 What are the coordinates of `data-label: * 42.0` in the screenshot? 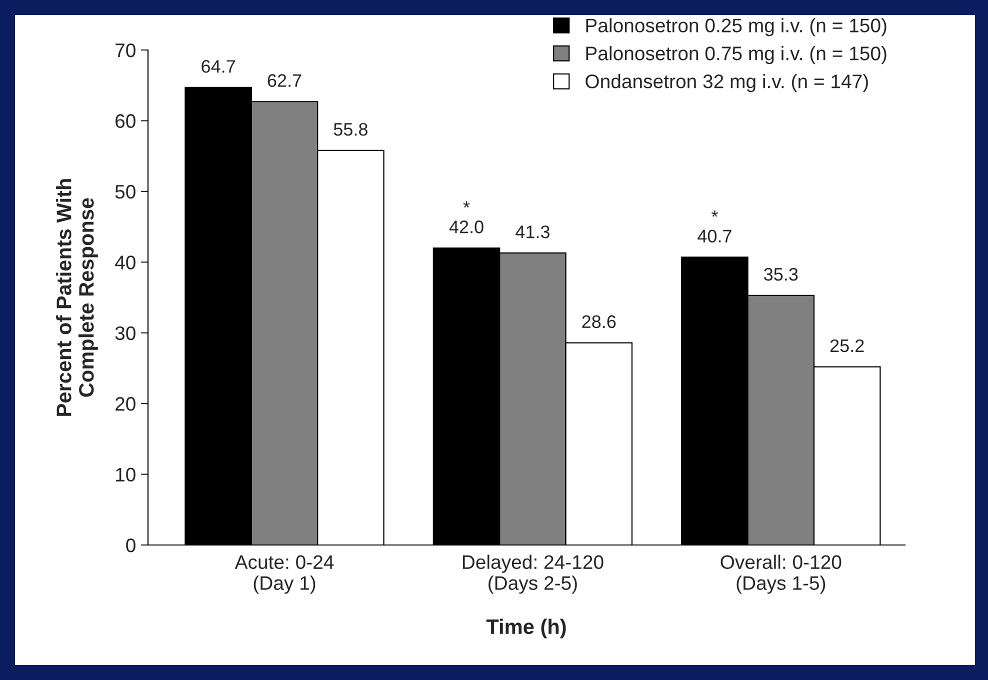 It's located at (466, 217).